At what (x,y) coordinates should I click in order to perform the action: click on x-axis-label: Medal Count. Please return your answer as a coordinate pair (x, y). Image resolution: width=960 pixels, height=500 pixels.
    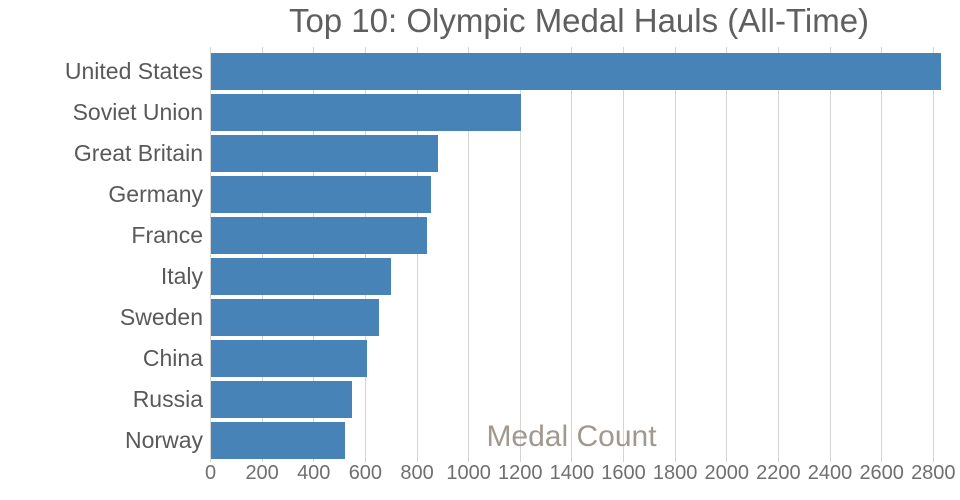
    Looking at the image, I should click on (571, 436).